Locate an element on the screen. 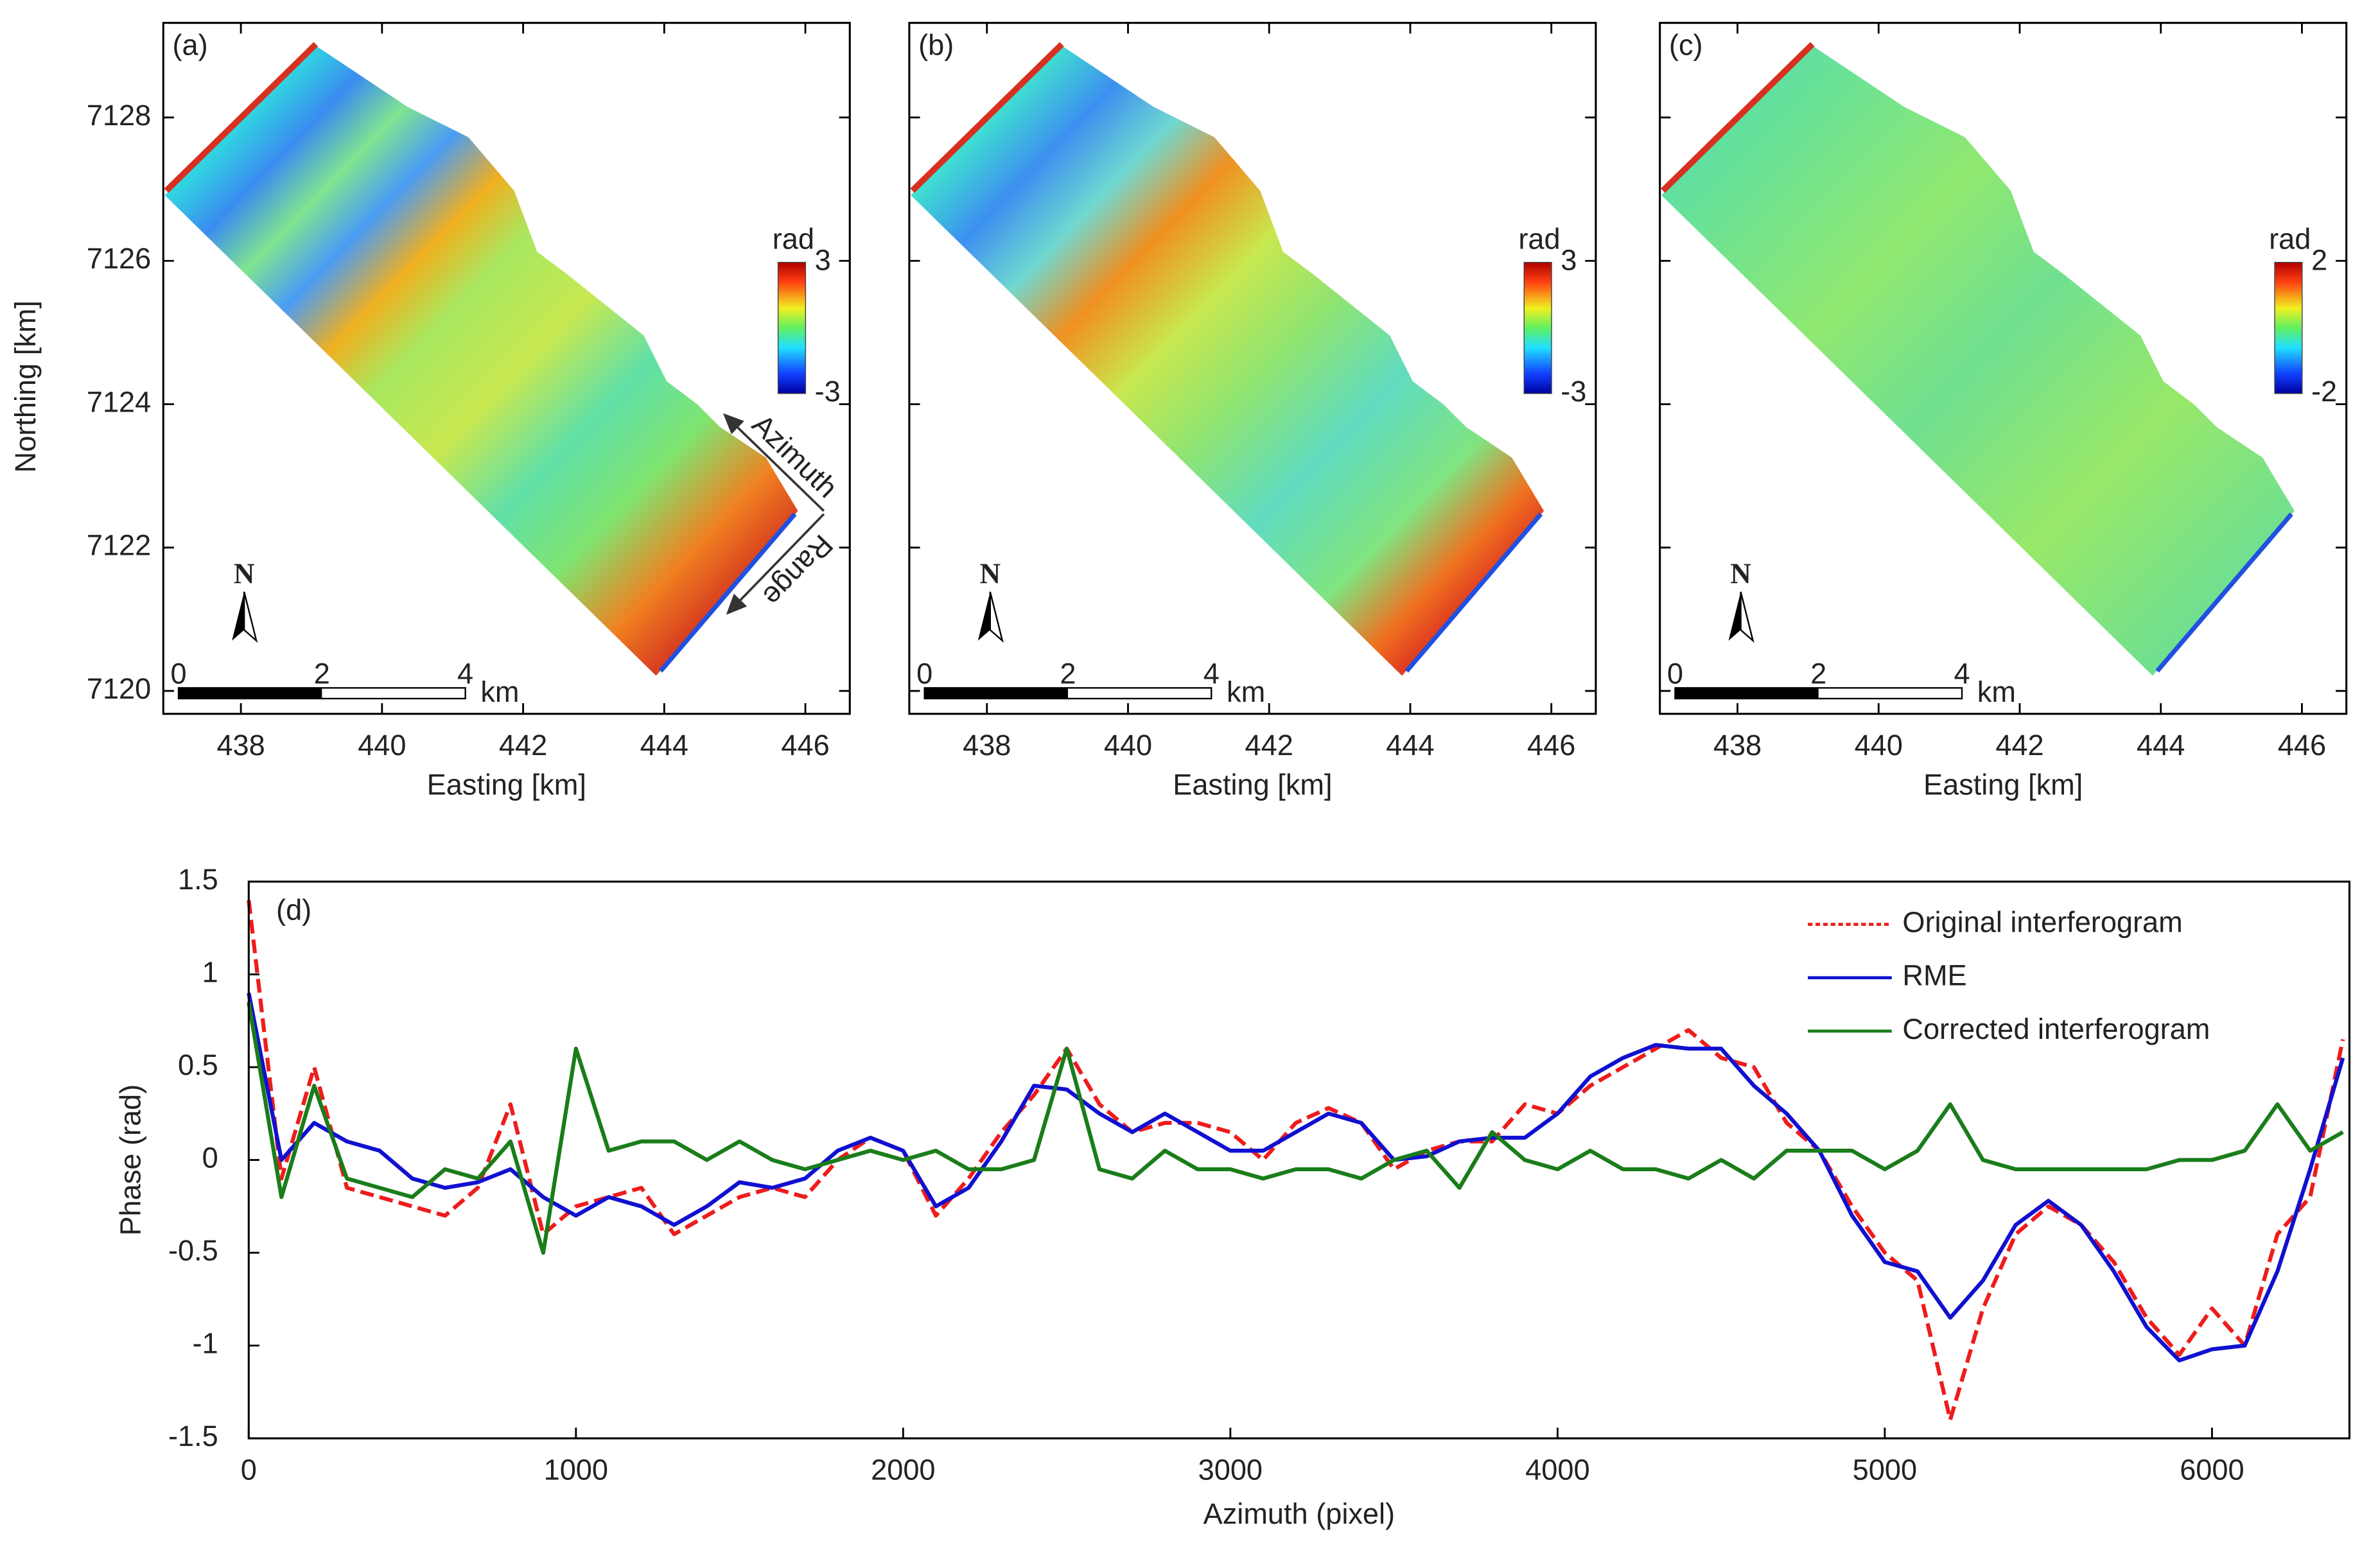 The image size is (2380, 1541). x-tick-label: 3000 is located at coordinates (1230, 1469).